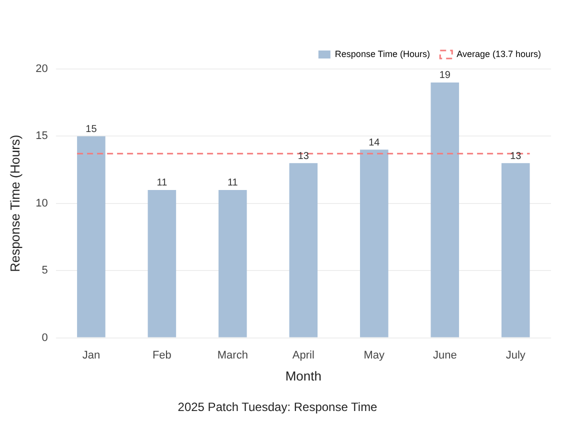 Image resolution: width=567 pixels, height=425 pixels. What do you see at coordinates (499, 53) in the screenshot?
I see `legend-label: Average (13.7 hours)` at bounding box center [499, 53].